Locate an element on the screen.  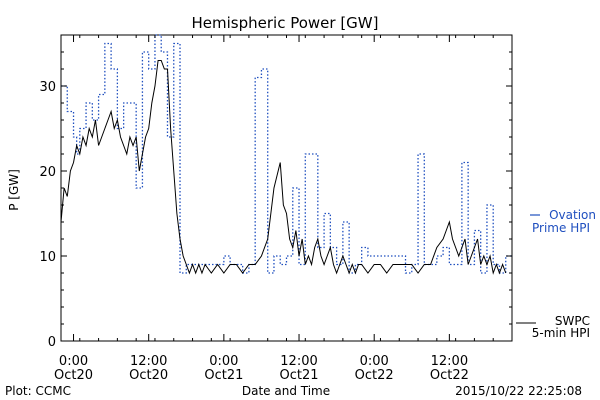
x-tick-date-2: Oct21 is located at coordinates (223, 375).